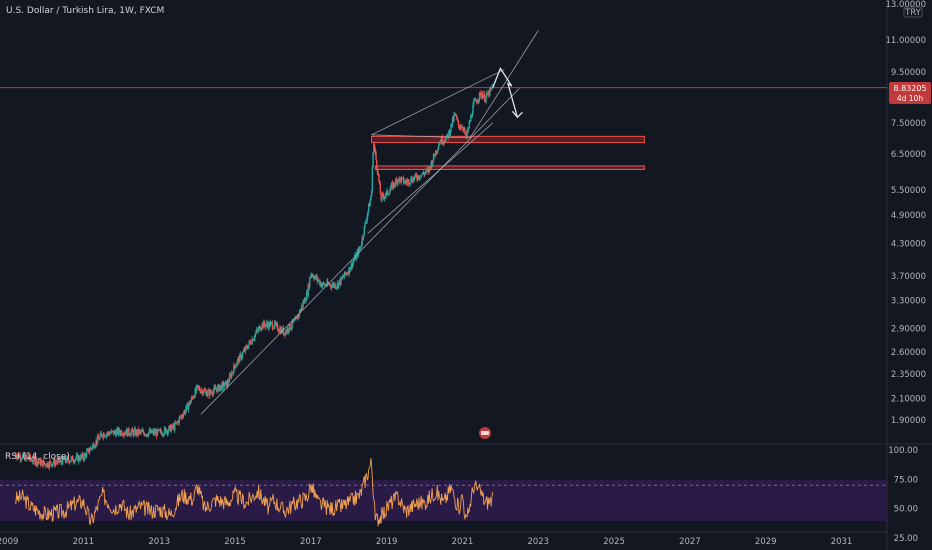 The width and height of the screenshot is (932, 550). Describe the element at coordinates (505, 92) in the screenshot. I see `projection-line` at that location.